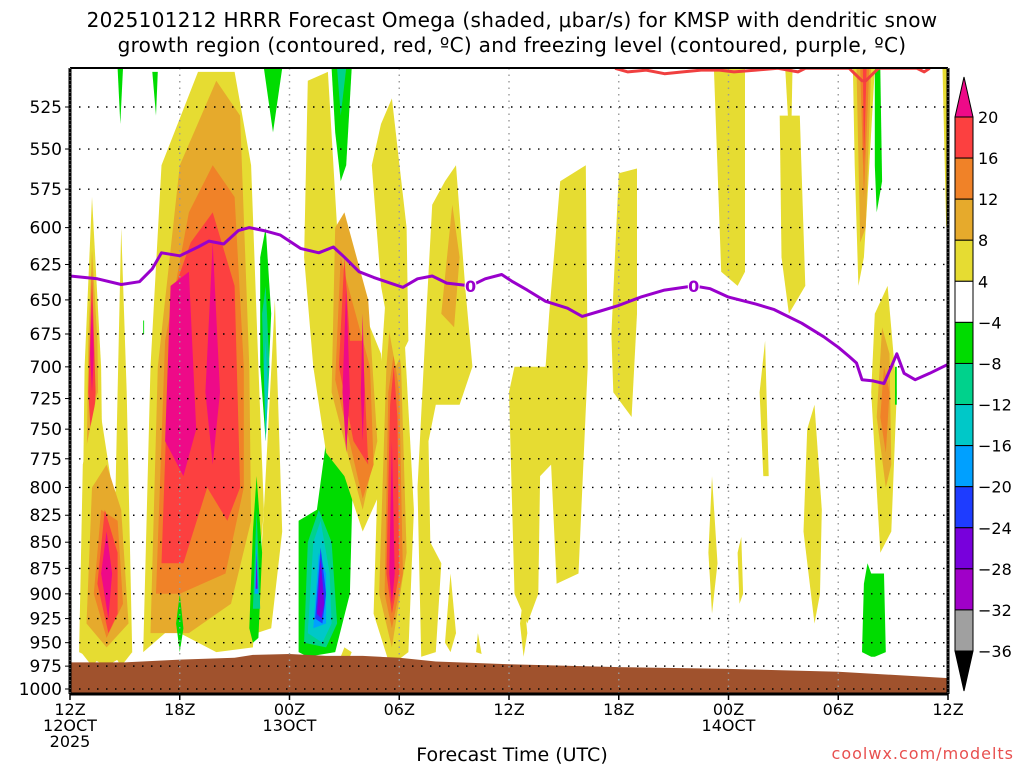  Describe the element at coordinates (729, 725) in the screenshot. I see `x-tick-label: 14OCT` at that location.